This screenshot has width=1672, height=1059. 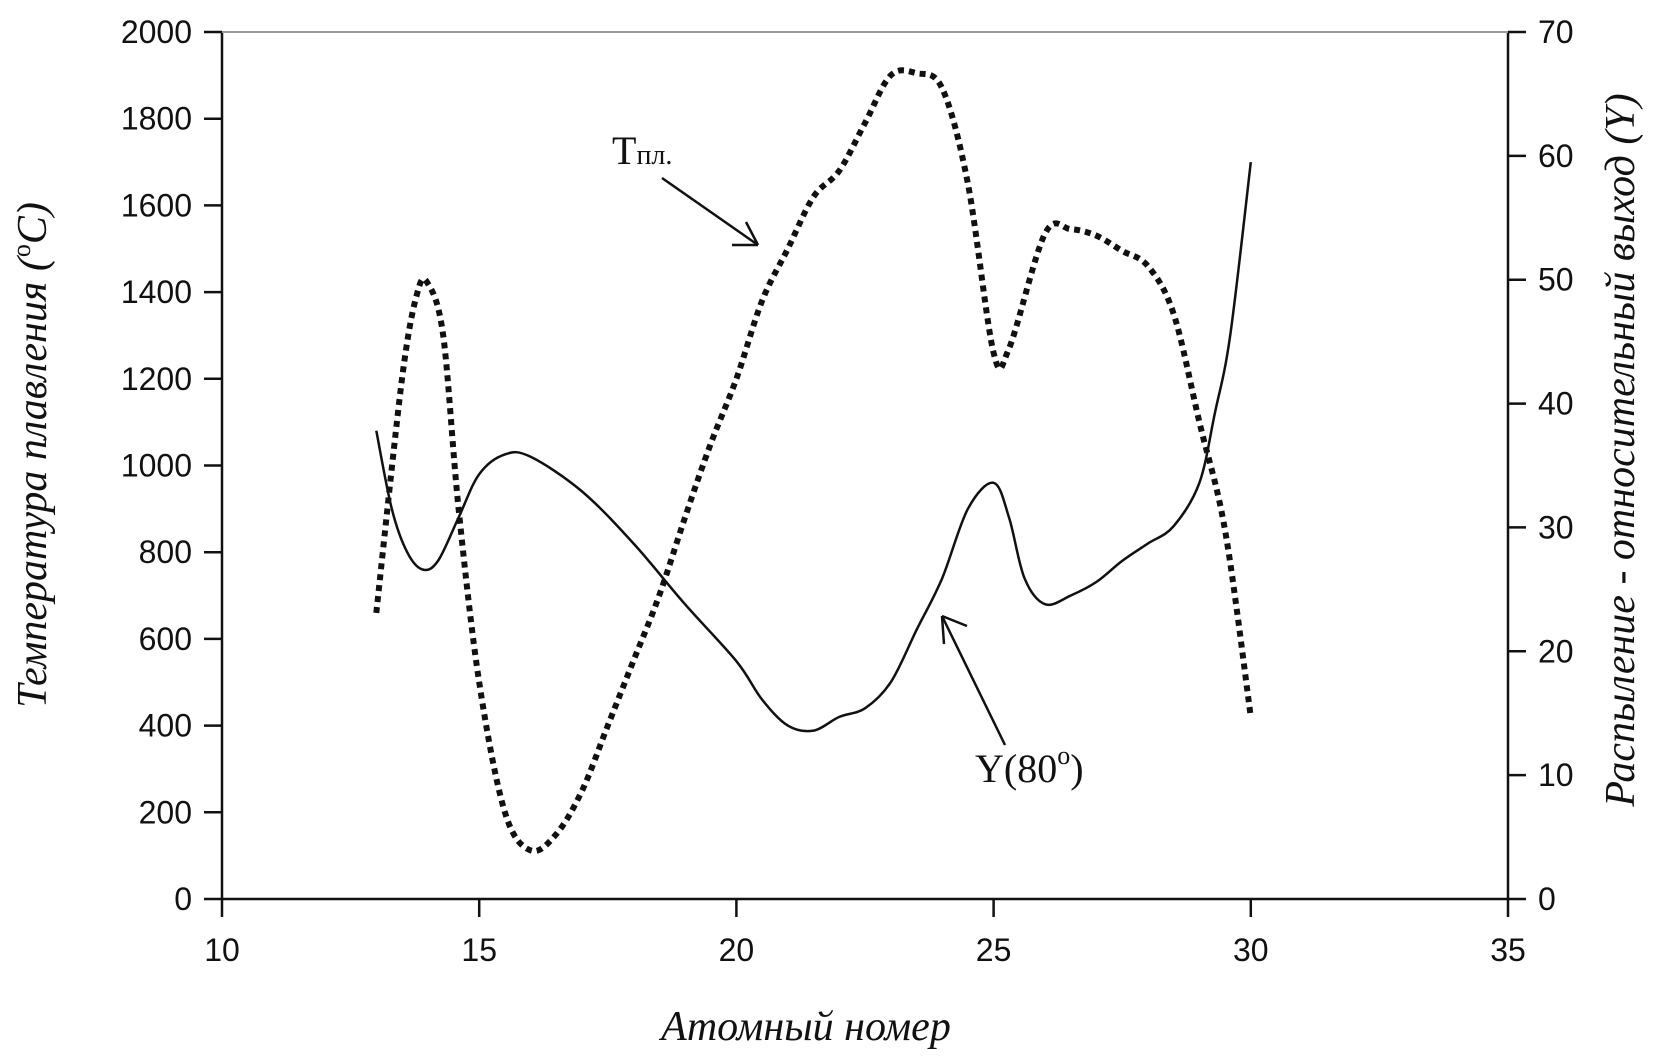 What do you see at coordinates (222, 950) in the screenshot?
I see `x-tick-label: 10` at bounding box center [222, 950].